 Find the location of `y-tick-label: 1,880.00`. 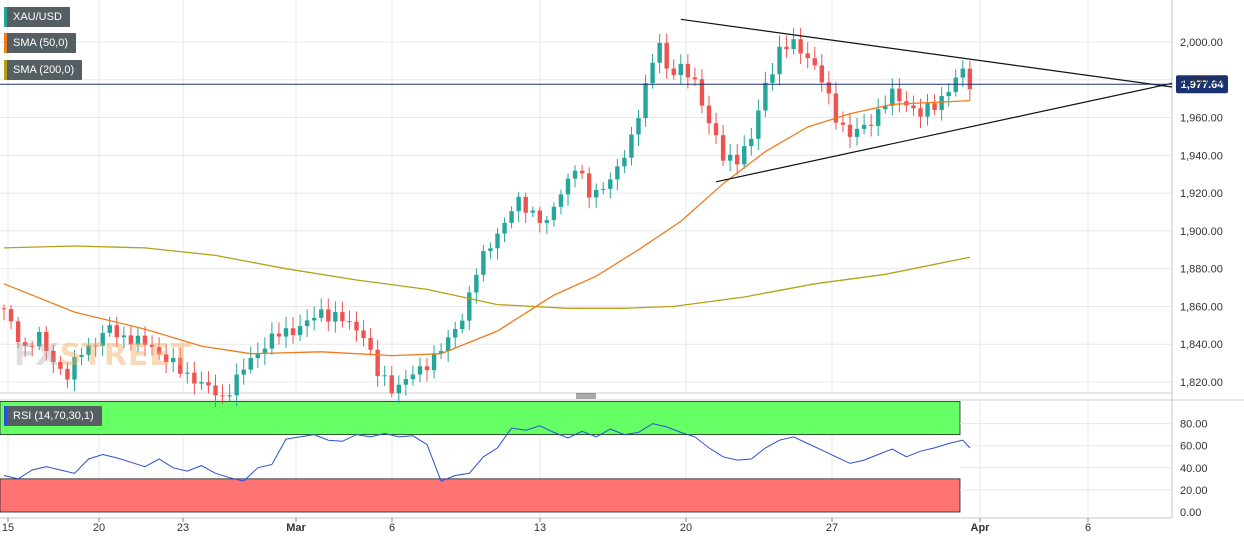

y-tick-label: 1,880.00 is located at coordinates (1201, 270).